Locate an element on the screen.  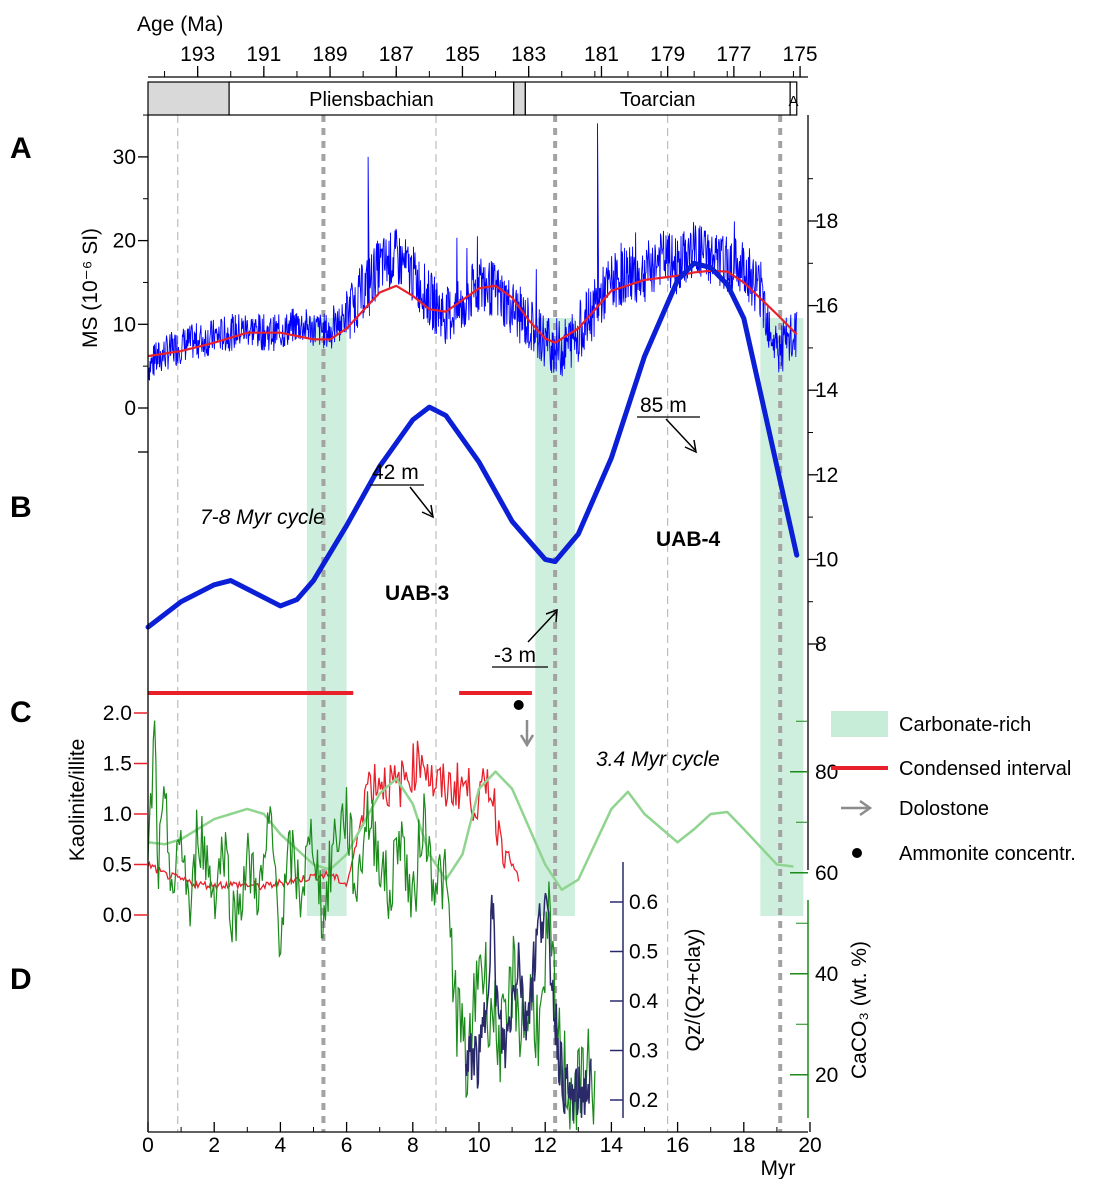
ki-tick-label: 1.0 is located at coordinates (117, 814).